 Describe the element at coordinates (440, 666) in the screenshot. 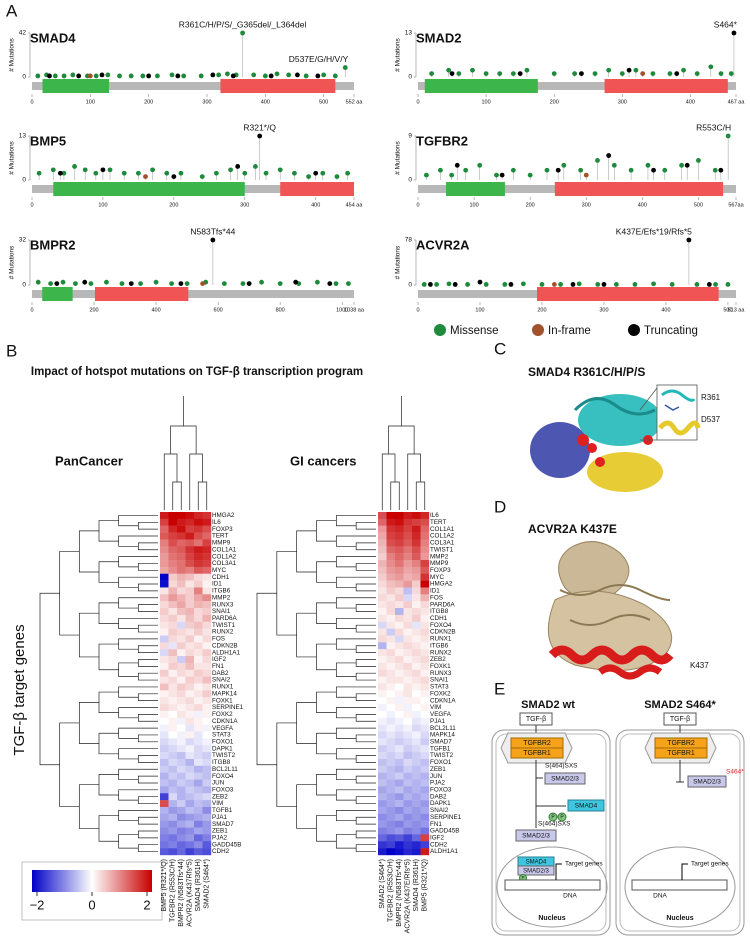

I see `gene-label: FOXK1` at that location.